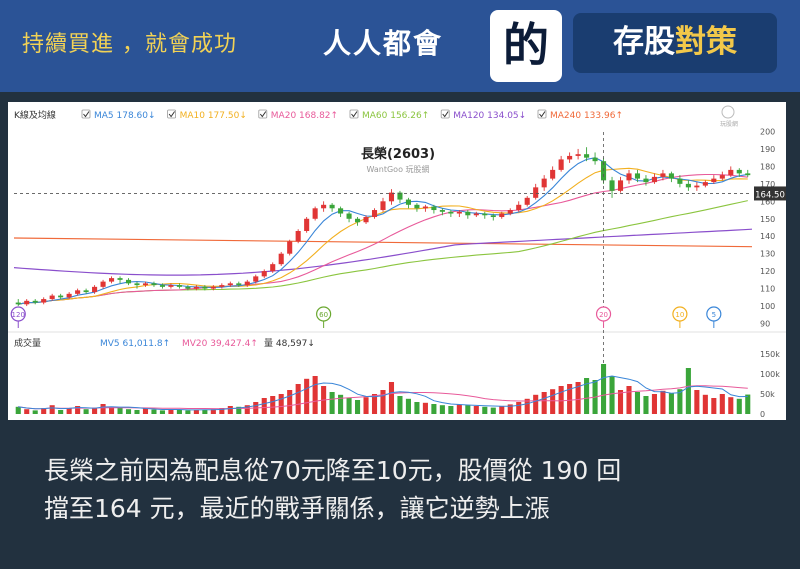 This screenshot has height=569, width=800. I want to click on current-price-label: 164.50, so click(770, 195).